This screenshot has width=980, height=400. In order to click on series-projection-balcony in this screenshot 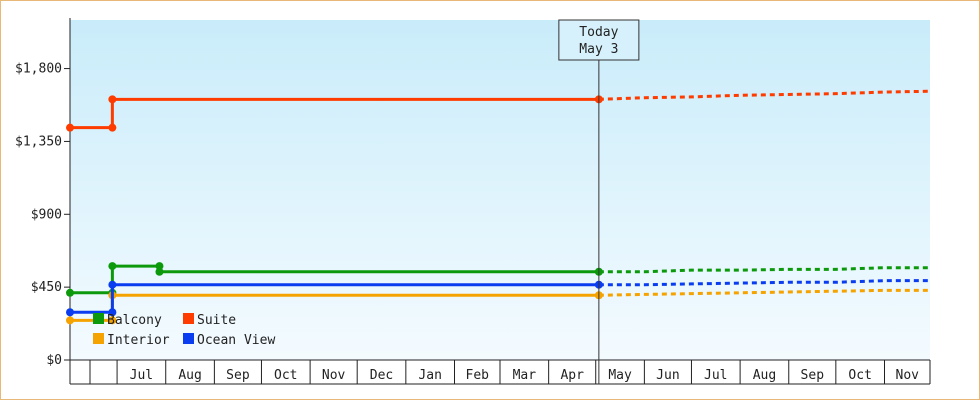, I will do `click(764, 270)`.